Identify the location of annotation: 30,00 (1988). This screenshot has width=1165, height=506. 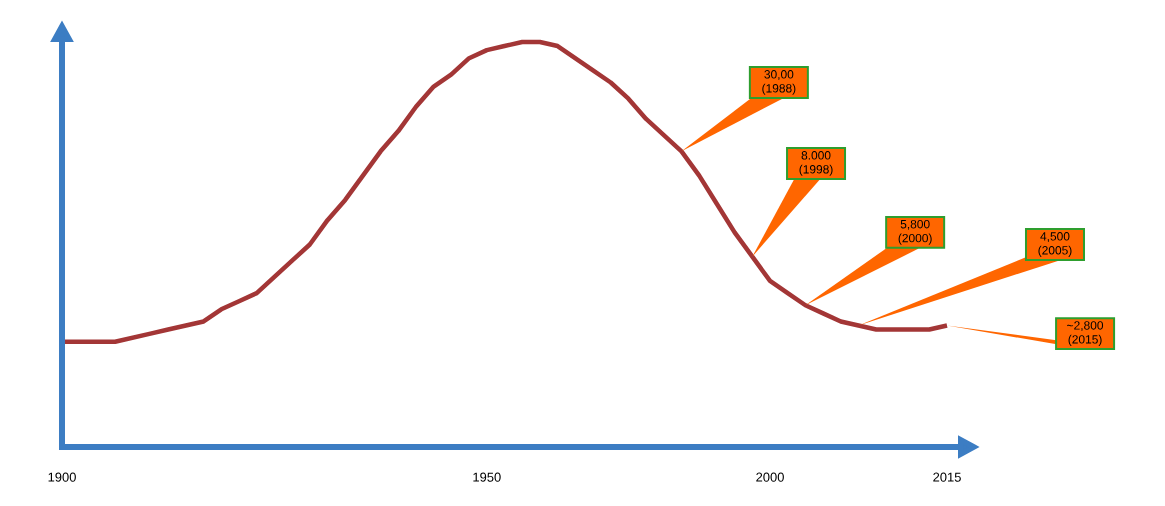
(779, 82).